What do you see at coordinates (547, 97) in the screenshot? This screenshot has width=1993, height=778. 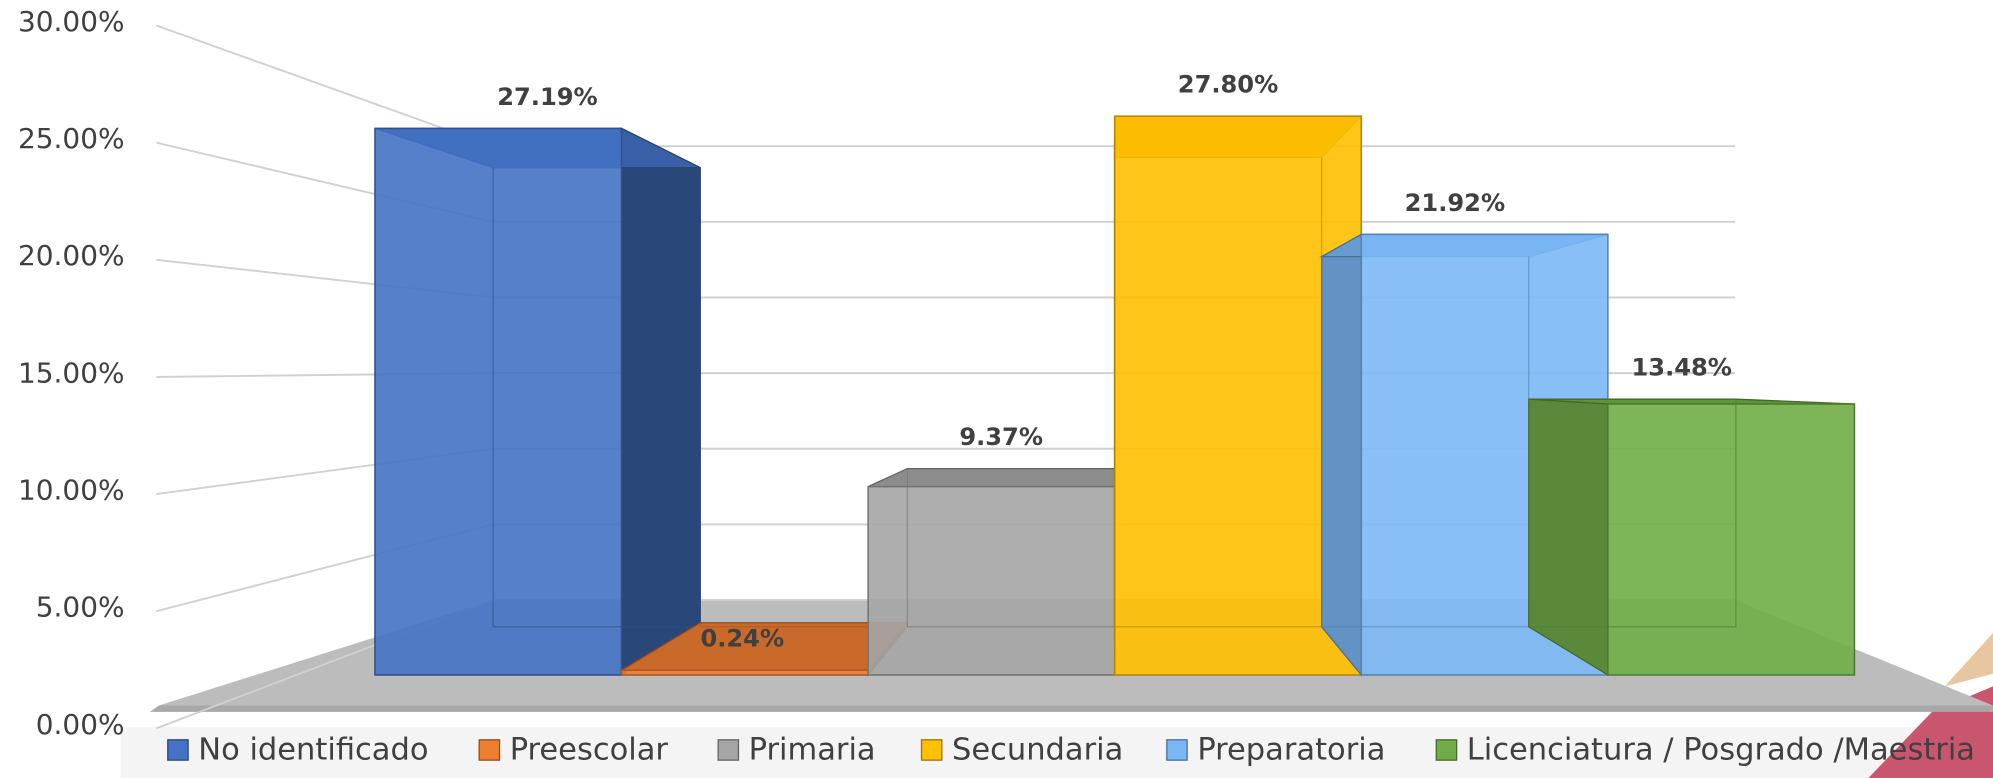 I see `value-label: 27.19%` at bounding box center [547, 97].